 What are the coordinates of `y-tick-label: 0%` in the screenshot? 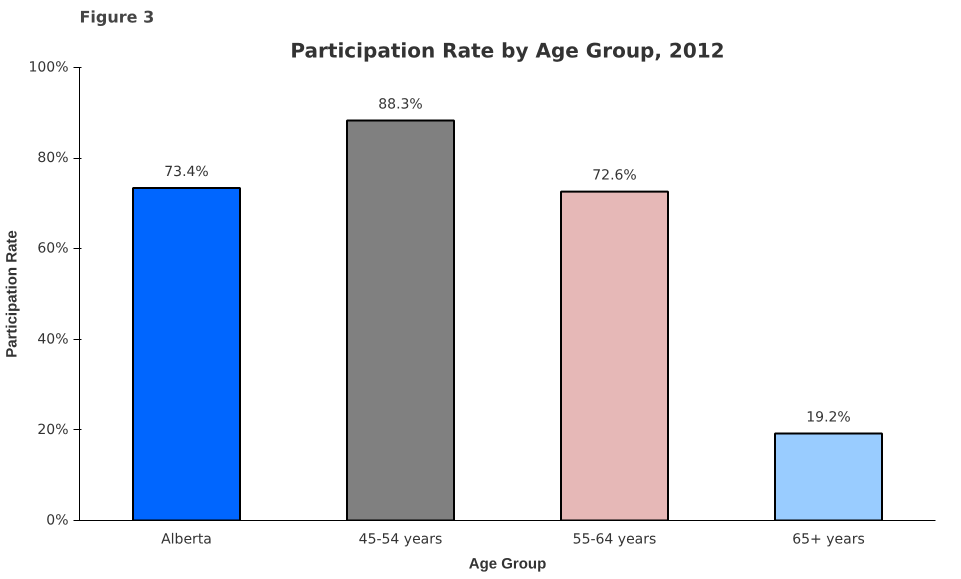 It's located at (57, 520).